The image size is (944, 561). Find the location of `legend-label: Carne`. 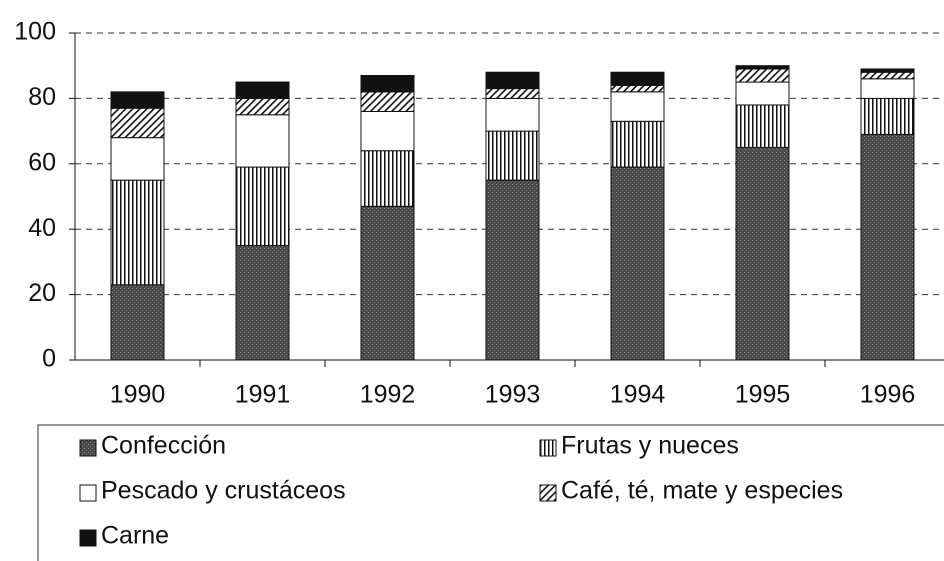

legend-label: Carne is located at coordinates (135, 536).